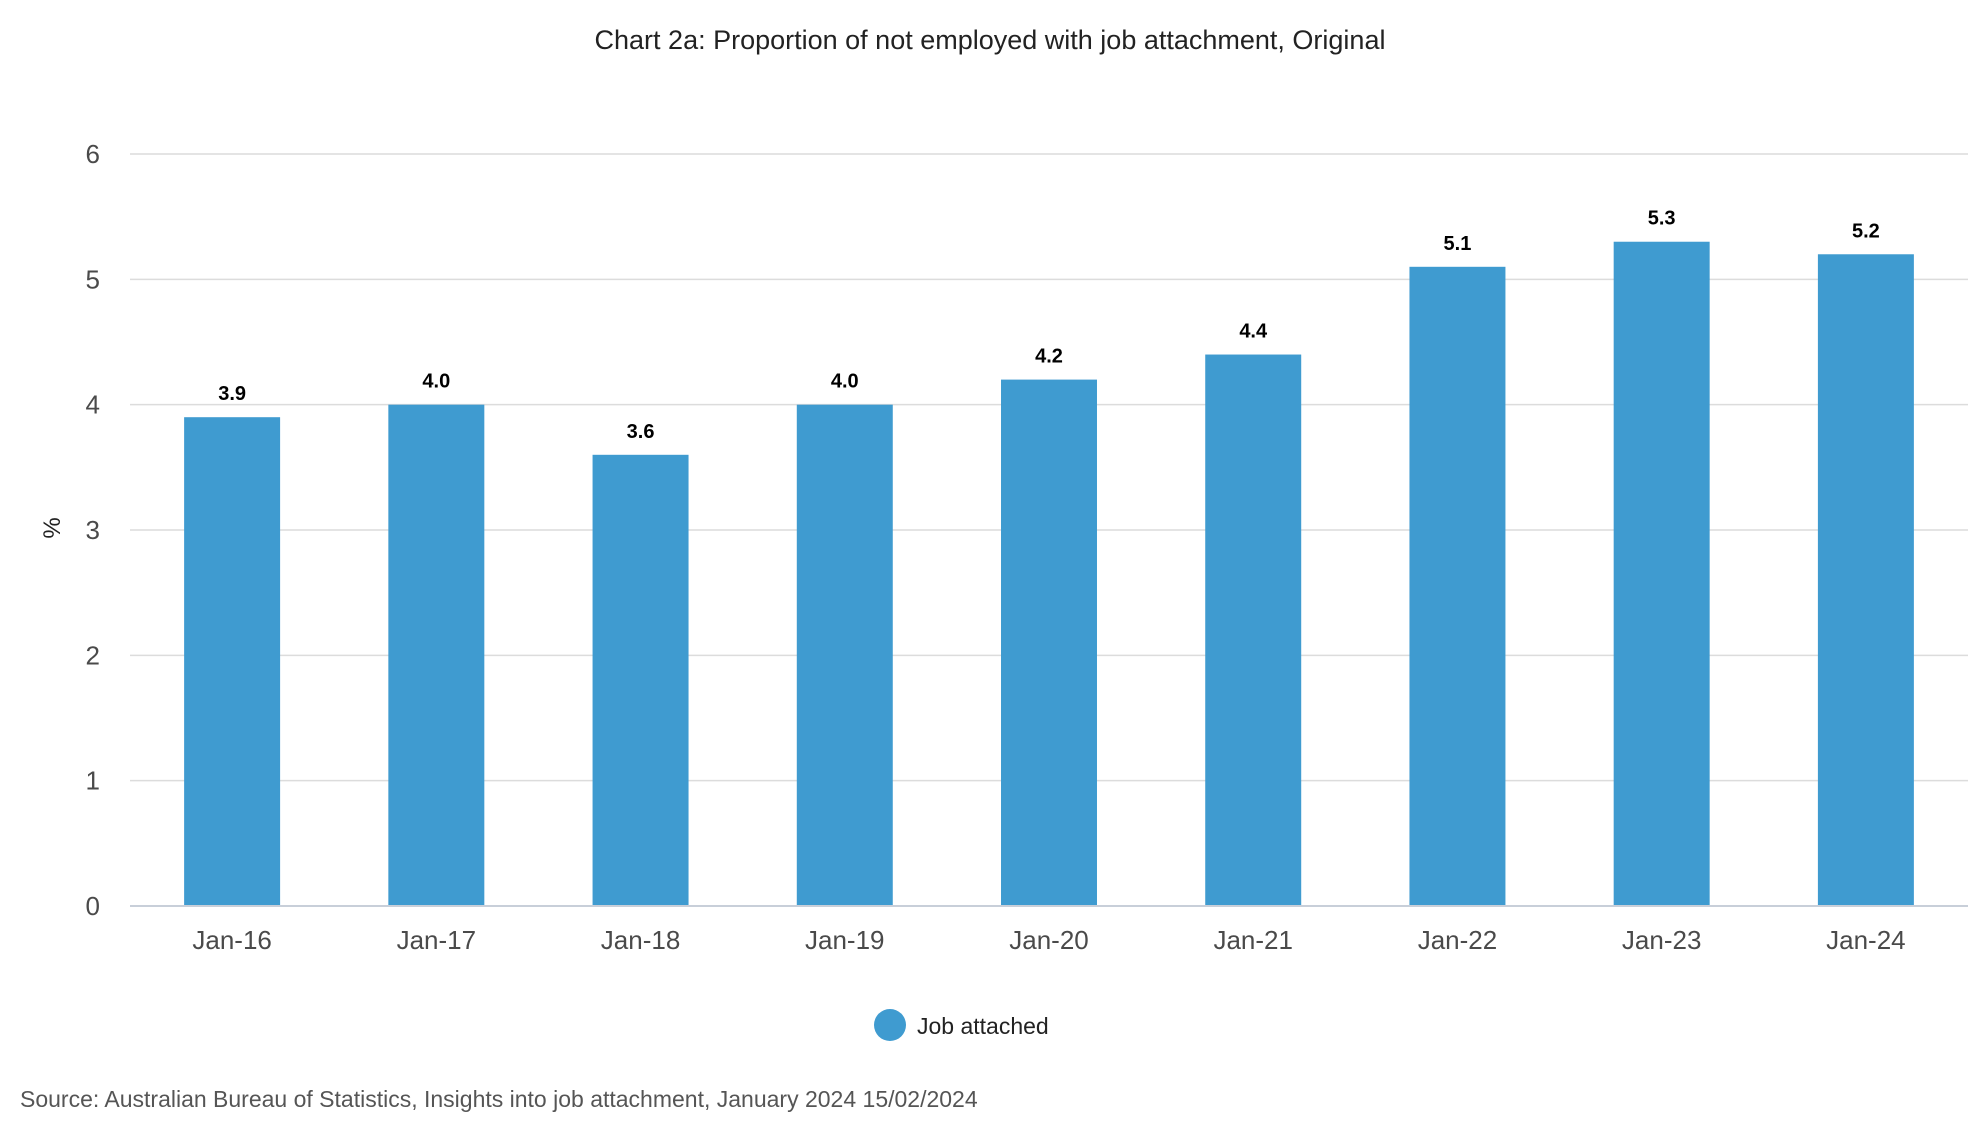 Image resolution: width=1980 pixels, height=1140 pixels. What do you see at coordinates (93, 279) in the screenshot?
I see `y-tick-label: 5` at bounding box center [93, 279].